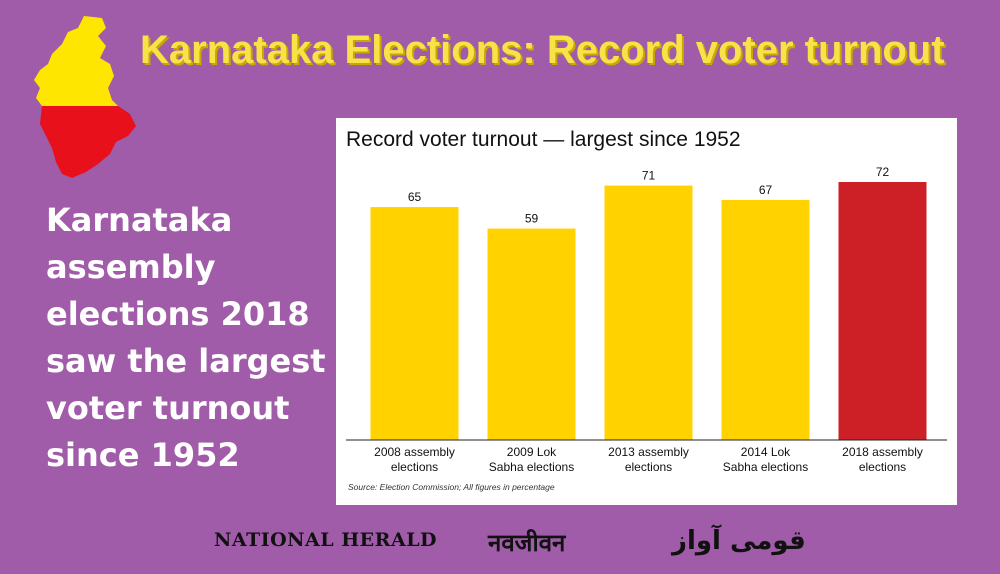  I want to click on category-label-0-1: elections, so click(414, 467).